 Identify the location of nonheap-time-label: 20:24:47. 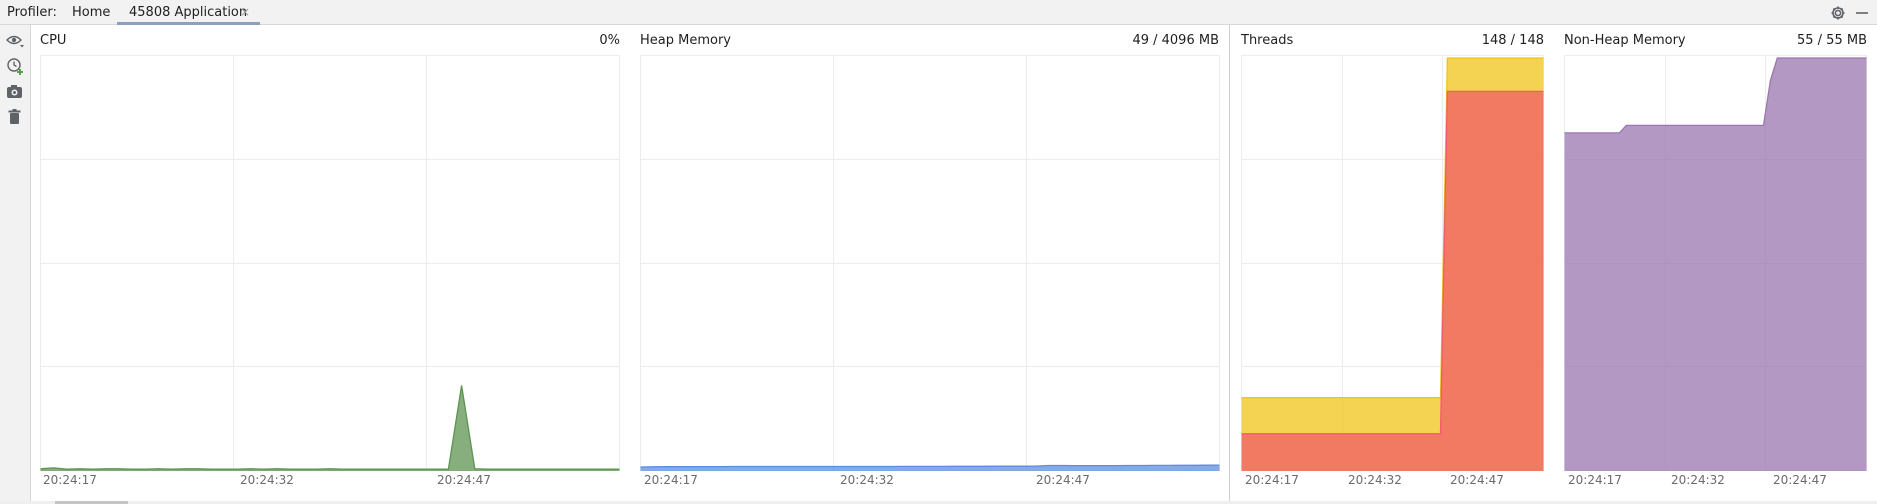
(1800, 480).